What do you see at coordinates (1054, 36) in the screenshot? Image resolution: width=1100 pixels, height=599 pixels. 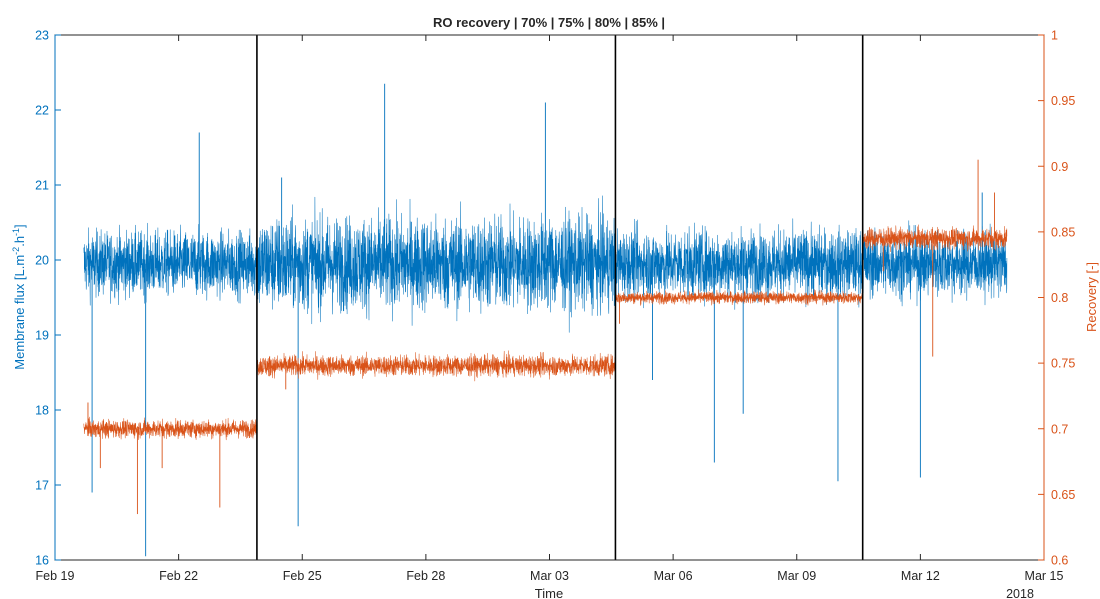 I see `y-right-tick-label: 1` at bounding box center [1054, 36].